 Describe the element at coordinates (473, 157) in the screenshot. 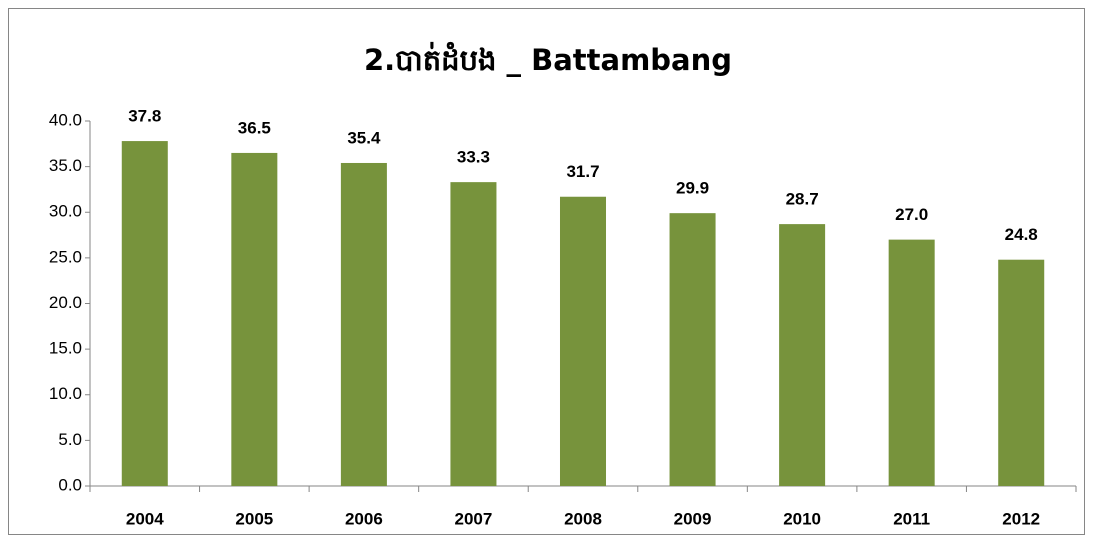

I see `data-label: 33.3` at that location.